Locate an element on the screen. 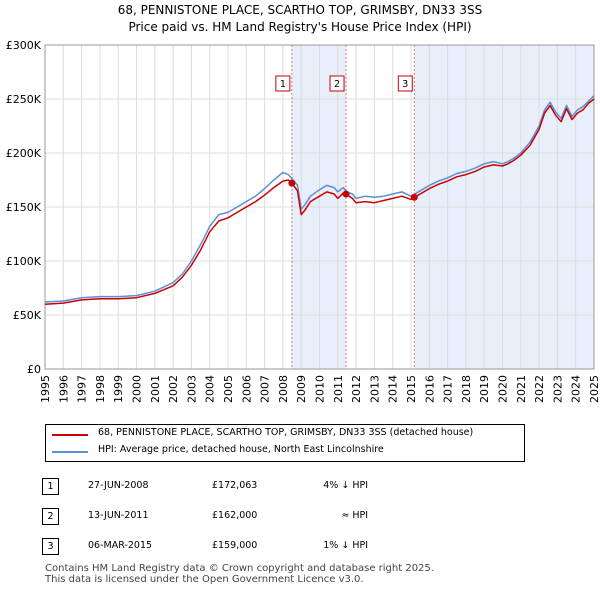 This screenshot has width=600, height=590. legend-swatch-hpi is located at coordinates (70, 452).